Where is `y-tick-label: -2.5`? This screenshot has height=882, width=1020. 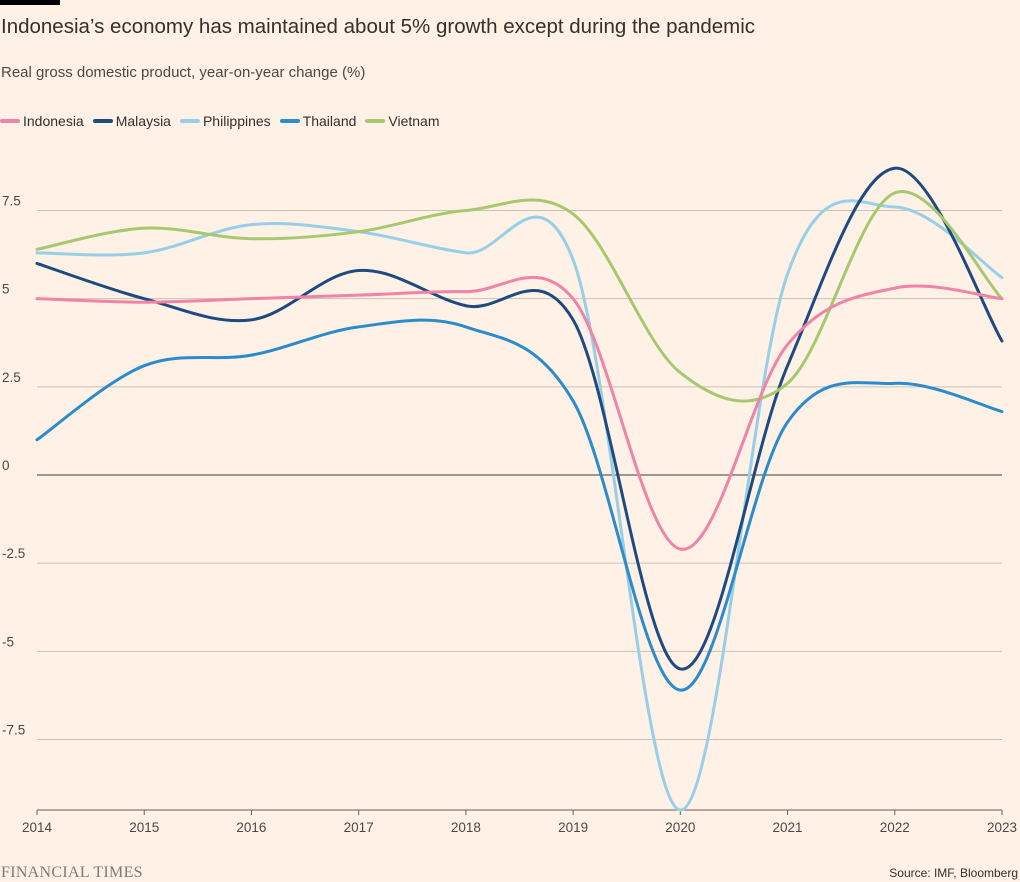 y-tick-label: -2.5 is located at coordinates (13, 553).